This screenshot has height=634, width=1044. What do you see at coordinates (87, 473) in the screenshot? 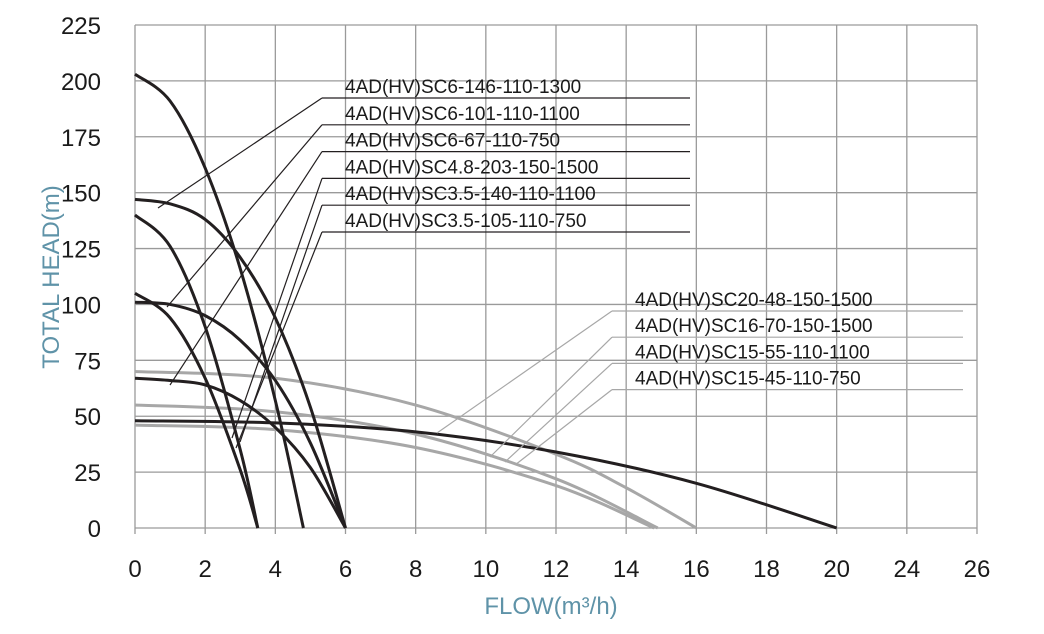
I see `y-tick-label: 25` at bounding box center [87, 473].